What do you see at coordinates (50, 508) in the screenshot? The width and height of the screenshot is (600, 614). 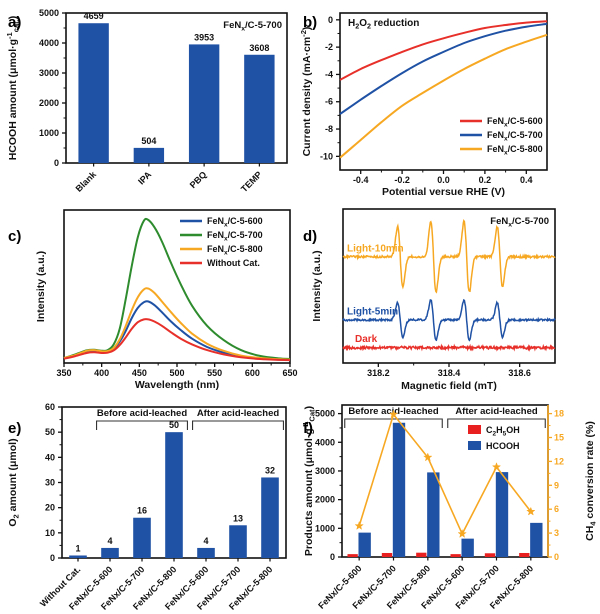 I see `svg-text: 20` at bounding box center [50, 508].